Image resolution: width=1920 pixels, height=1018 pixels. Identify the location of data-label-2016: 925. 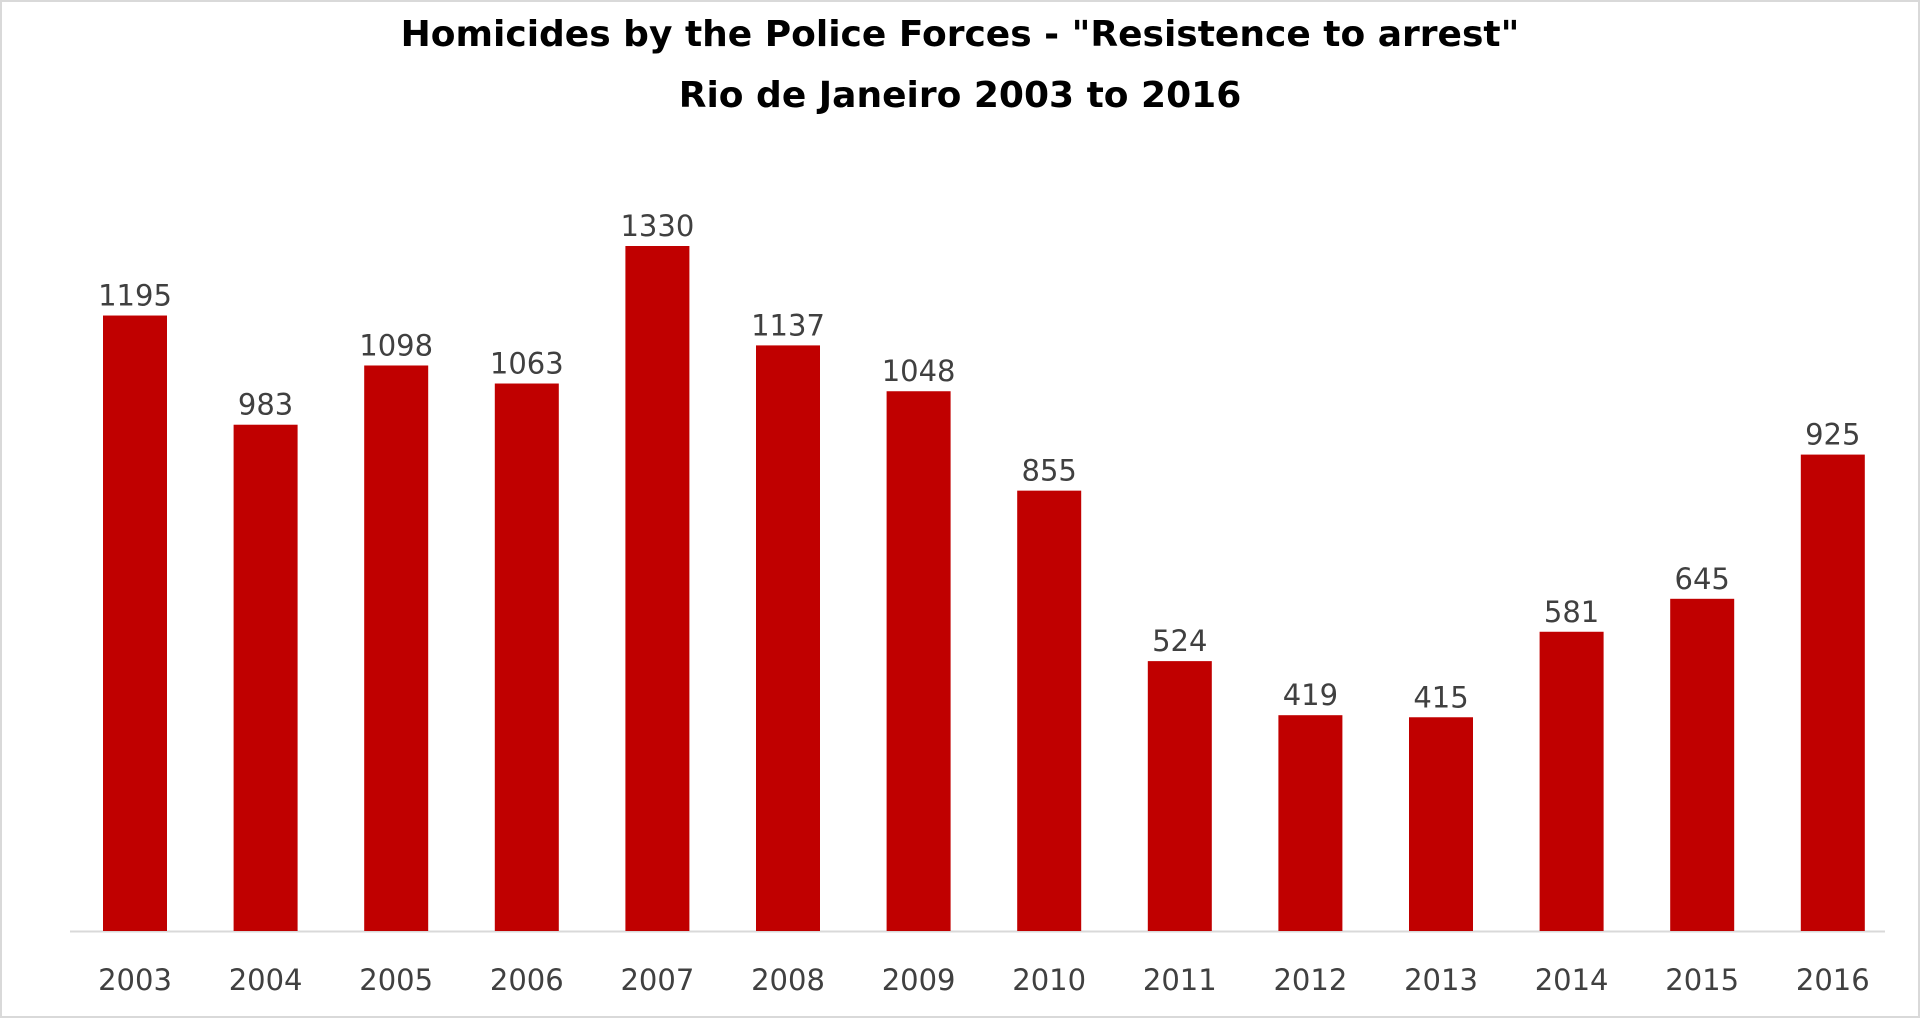
(1832, 435).